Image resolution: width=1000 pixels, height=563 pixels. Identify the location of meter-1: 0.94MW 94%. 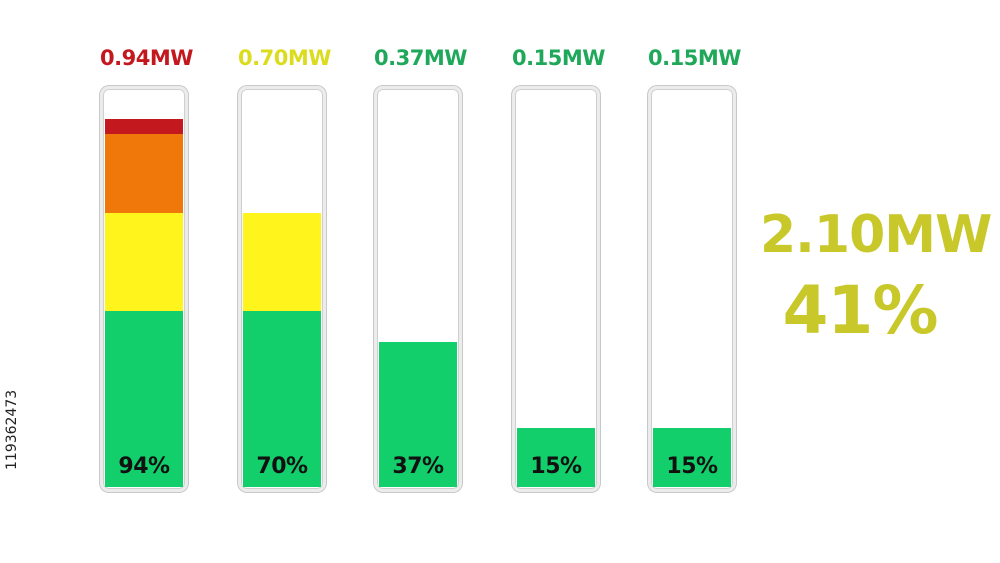
(146, 281).